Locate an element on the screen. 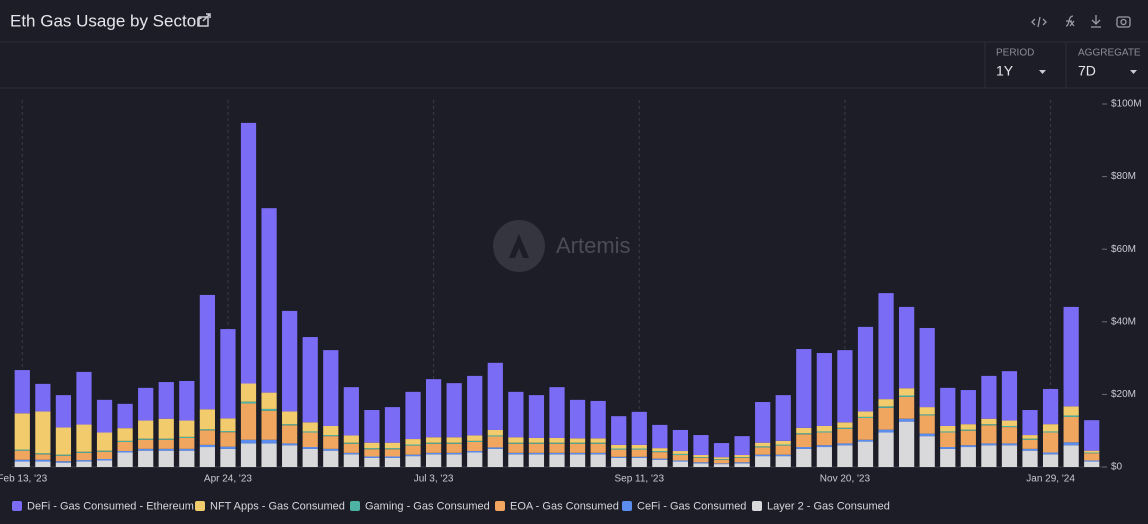  toolbar-icons is located at coordinates (1081, 21).